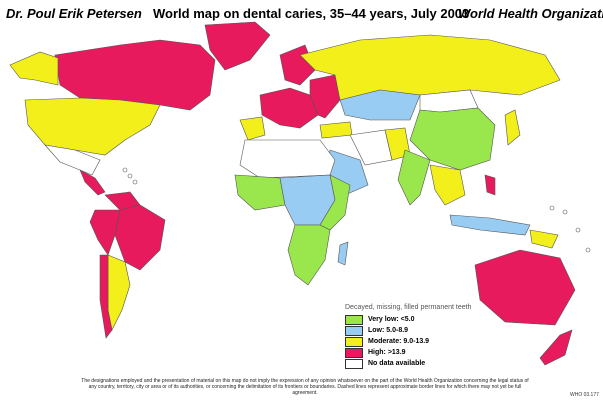 The height and width of the screenshot is (409, 603). I want to click on legend-item: Very low: <5.0, so click(410, 320).